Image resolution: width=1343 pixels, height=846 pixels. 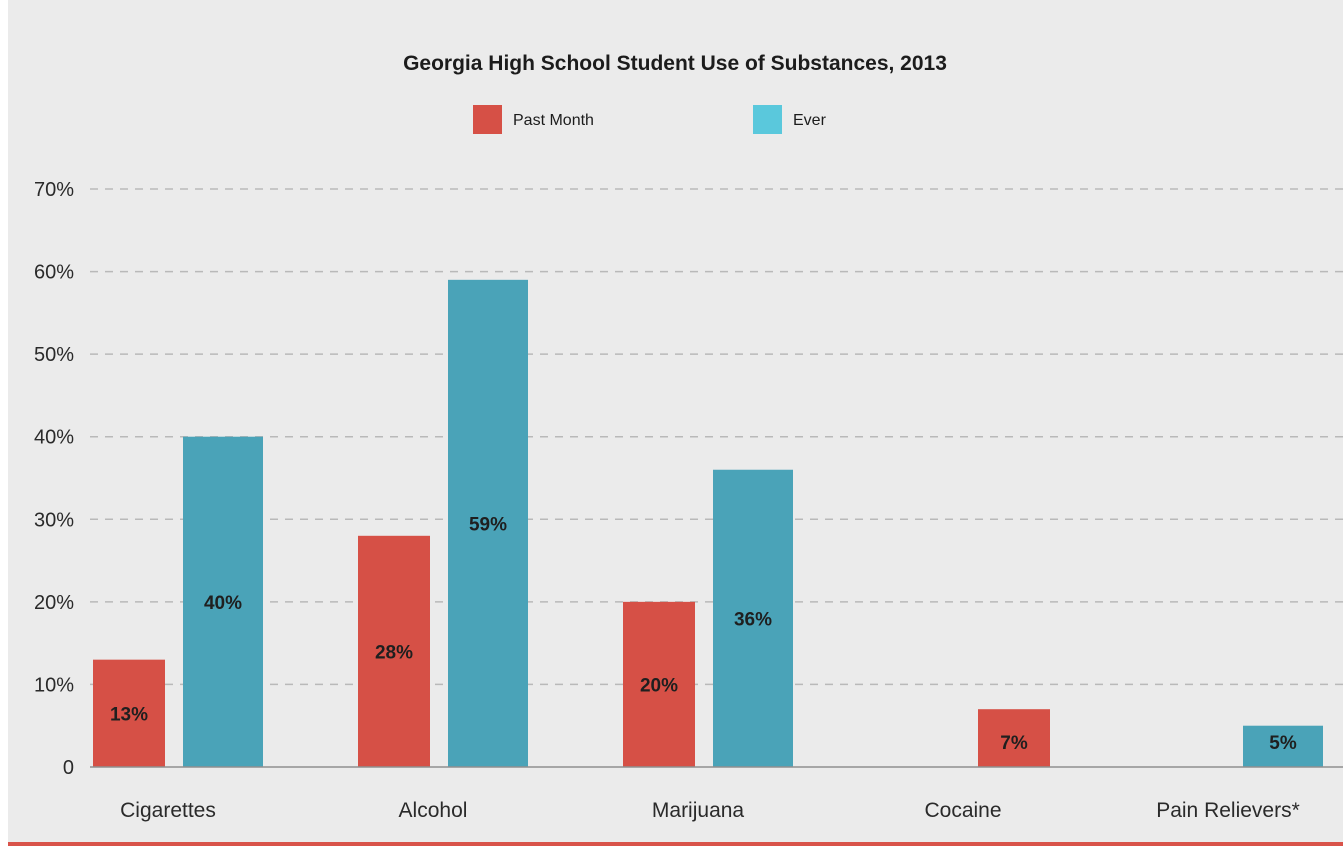 I want to click on x-tick-label: Alcohol, so click(x=433, y=810).